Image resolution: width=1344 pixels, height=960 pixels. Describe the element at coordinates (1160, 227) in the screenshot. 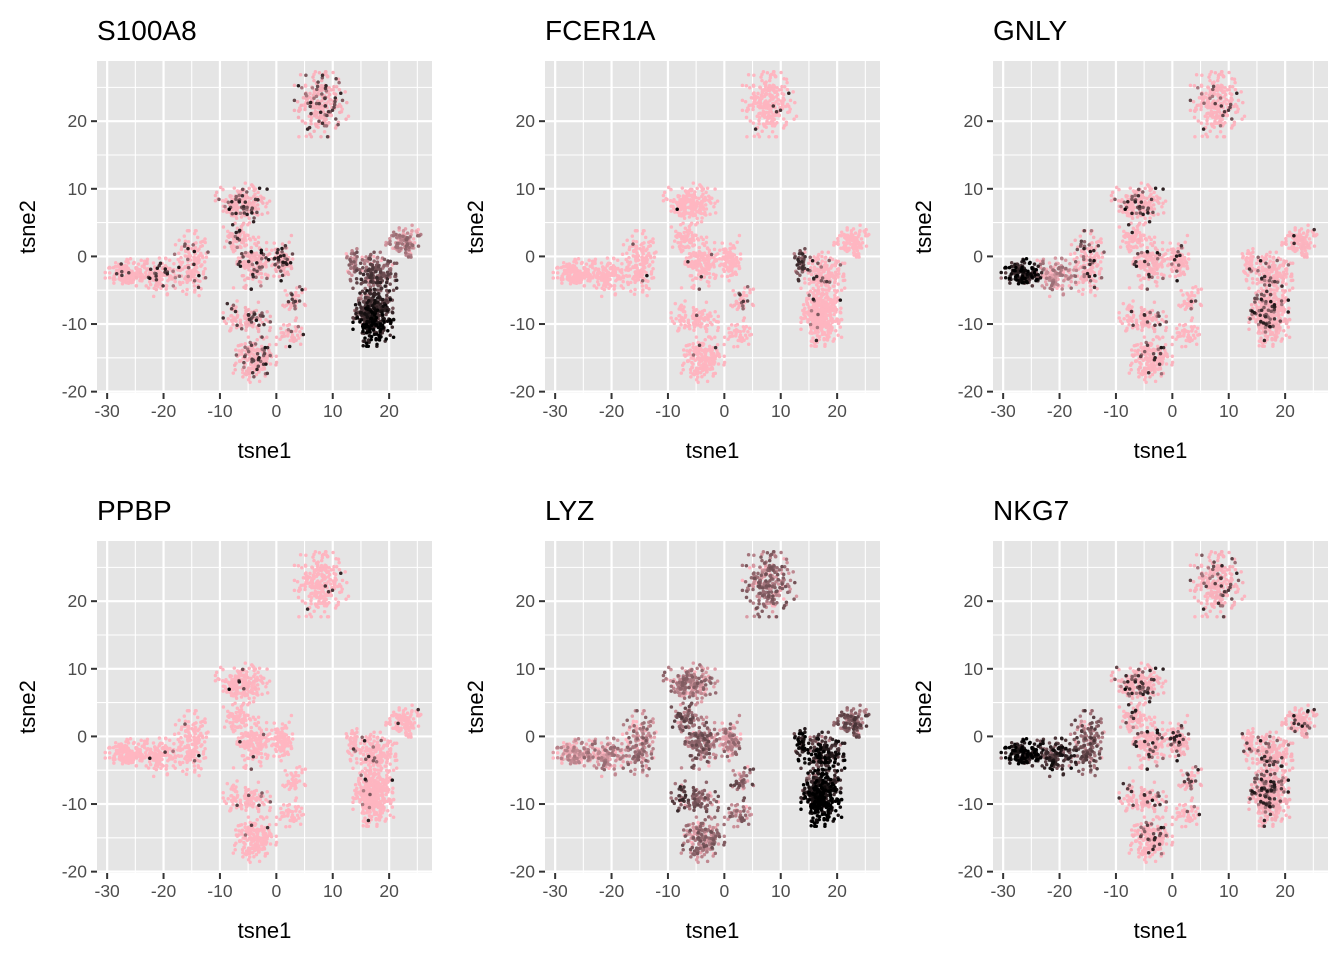

I see `plot-background` at that location.